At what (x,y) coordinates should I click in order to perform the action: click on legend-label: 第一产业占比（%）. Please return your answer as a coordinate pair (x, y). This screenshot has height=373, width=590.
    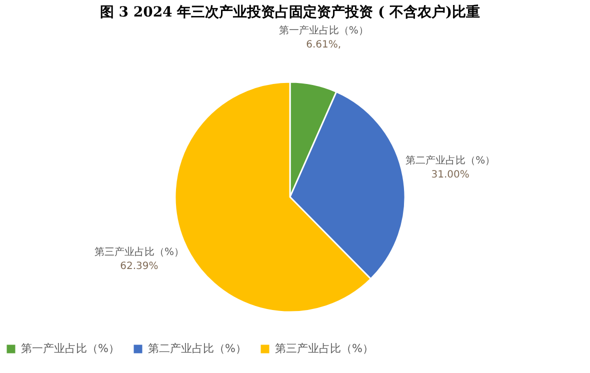
    Looking at the image, I should click on (70, 348).